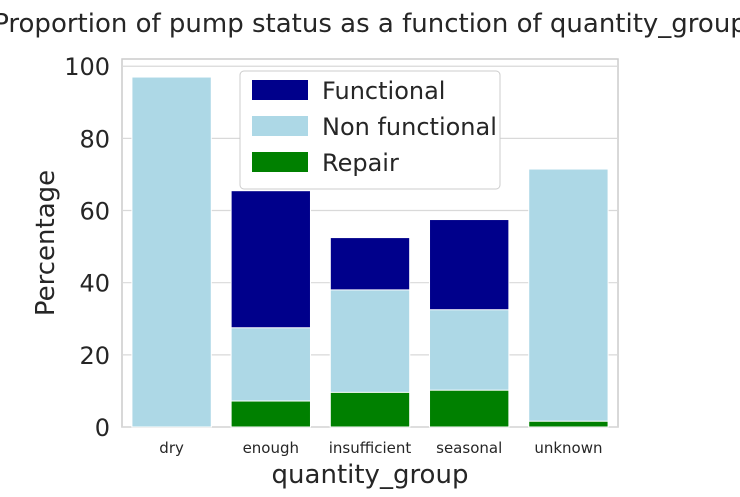 The image size is (740, 497). Describe the element at coordinates (94, 212) in the screenshot. I see `y-tick-label: 60` at that location.